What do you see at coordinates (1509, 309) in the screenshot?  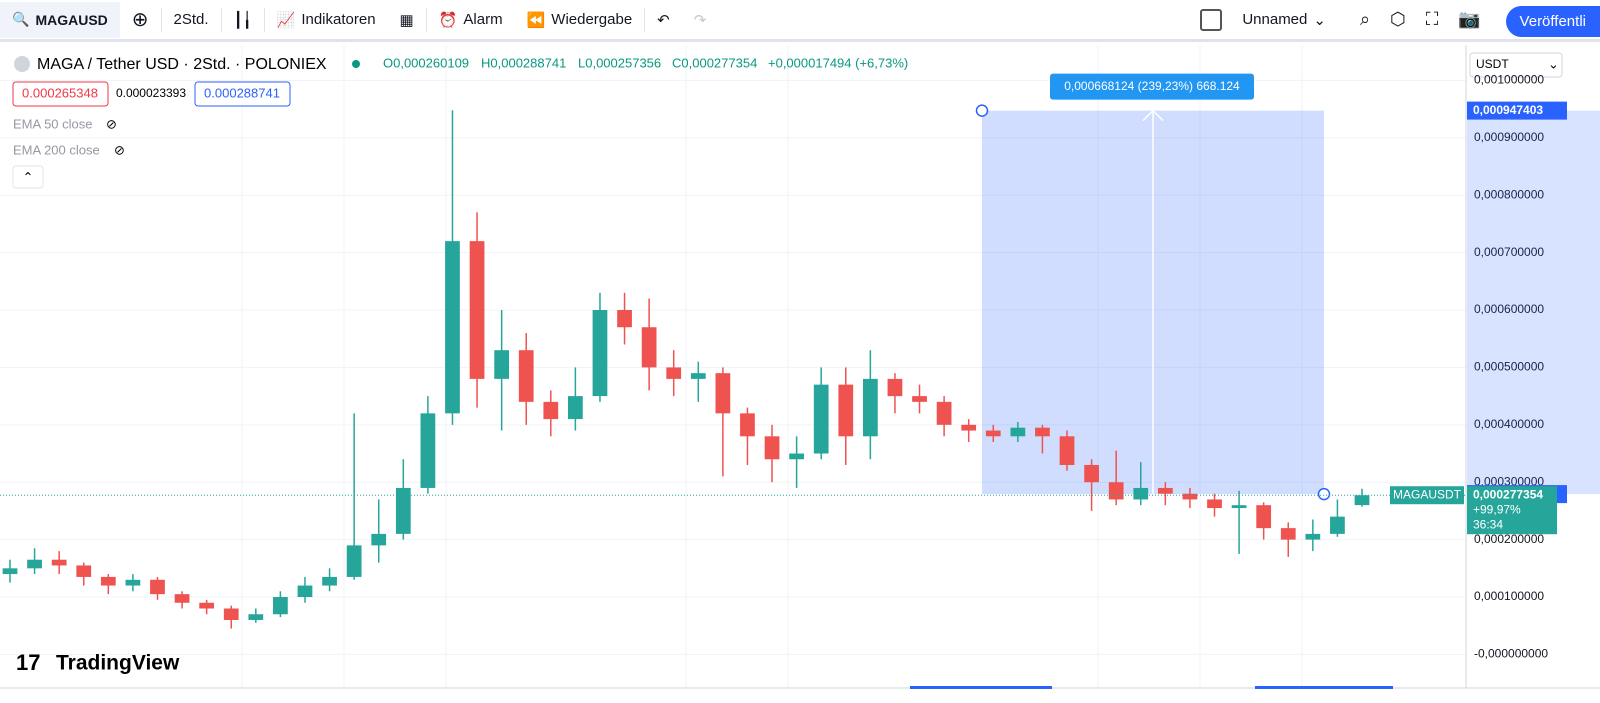 I see `y-tick-label: 0,000600000` at bounding box center [1509, 309].